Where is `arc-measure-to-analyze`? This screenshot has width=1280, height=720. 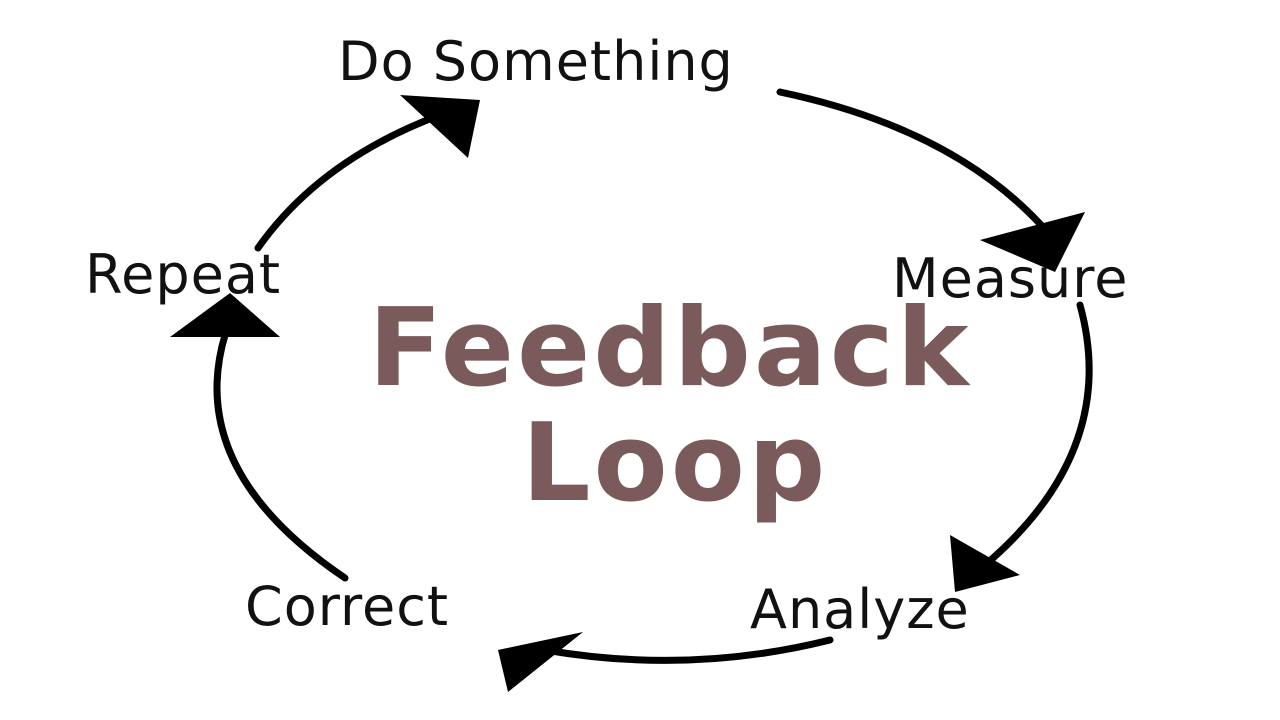 arc-measure-to-analyze is located at coordinates (1037, 435).